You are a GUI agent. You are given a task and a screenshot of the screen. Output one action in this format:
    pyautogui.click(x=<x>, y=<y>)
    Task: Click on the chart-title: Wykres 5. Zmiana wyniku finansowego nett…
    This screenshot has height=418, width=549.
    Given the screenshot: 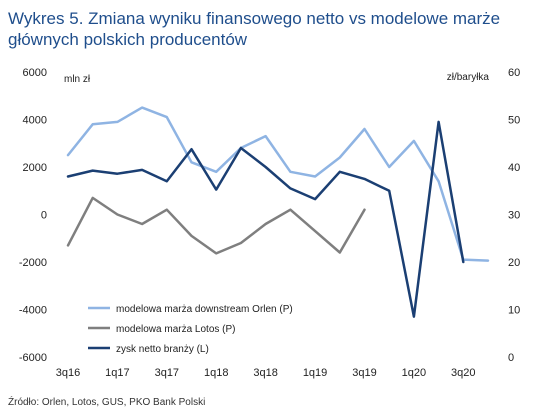 What is the action you would take?
    pyautogui.click(x=254, y=29)
    